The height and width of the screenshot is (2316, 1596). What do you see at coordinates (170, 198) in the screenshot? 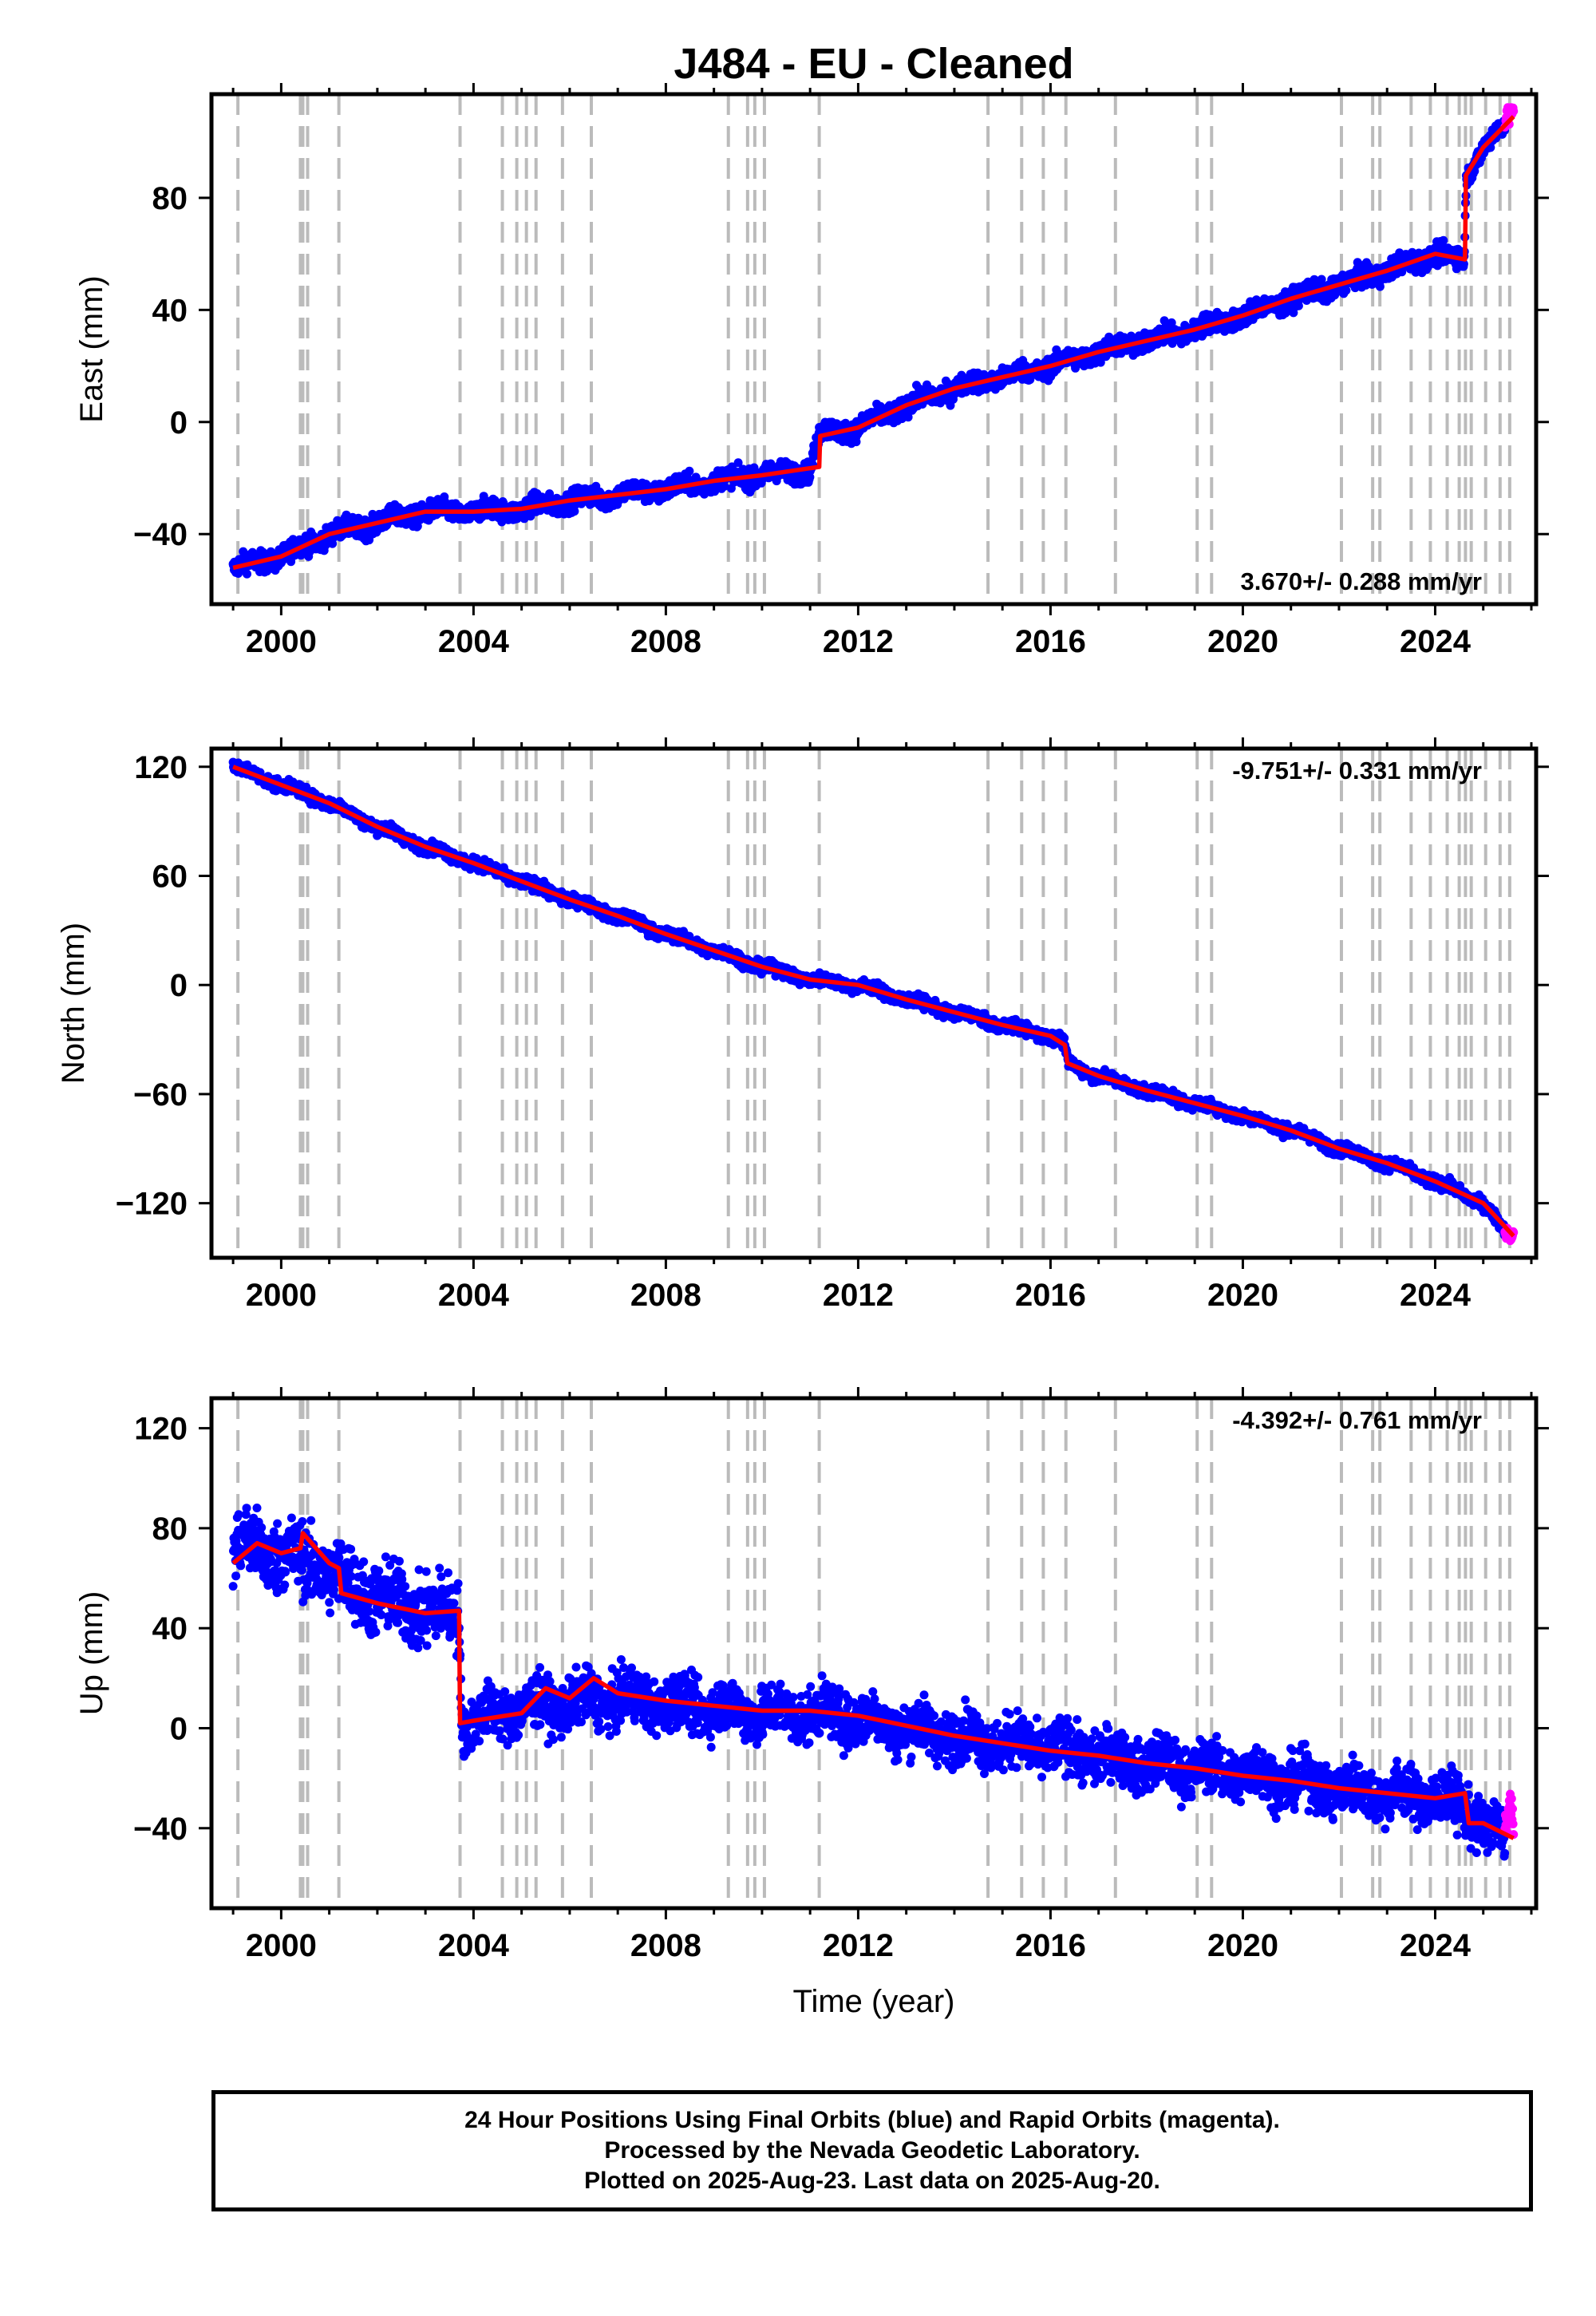
I see `east-y-tick-label: 80` at bounding box center [170, 198].